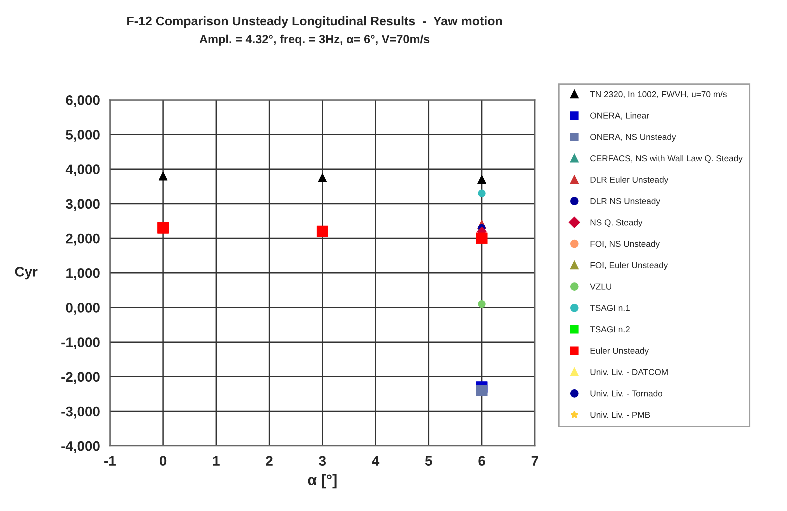 The image size is (787, 511). I want to click on y-tick-label: 4,000, so click(83, 170).